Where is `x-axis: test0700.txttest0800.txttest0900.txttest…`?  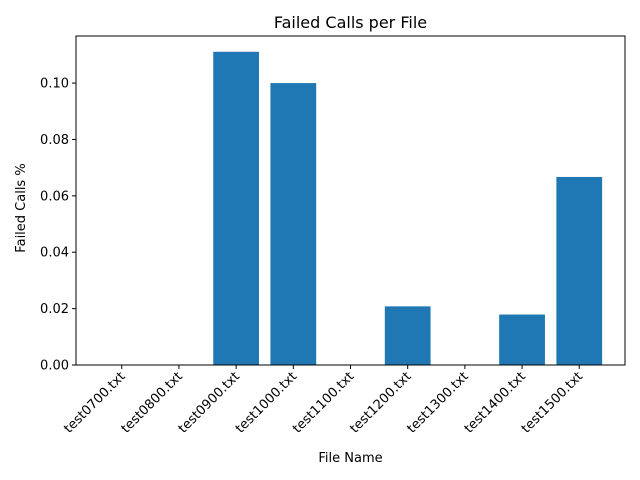 x-axis: test0700.txttest0800.txttest0900.txttest… is located at coordinates (323, 400).